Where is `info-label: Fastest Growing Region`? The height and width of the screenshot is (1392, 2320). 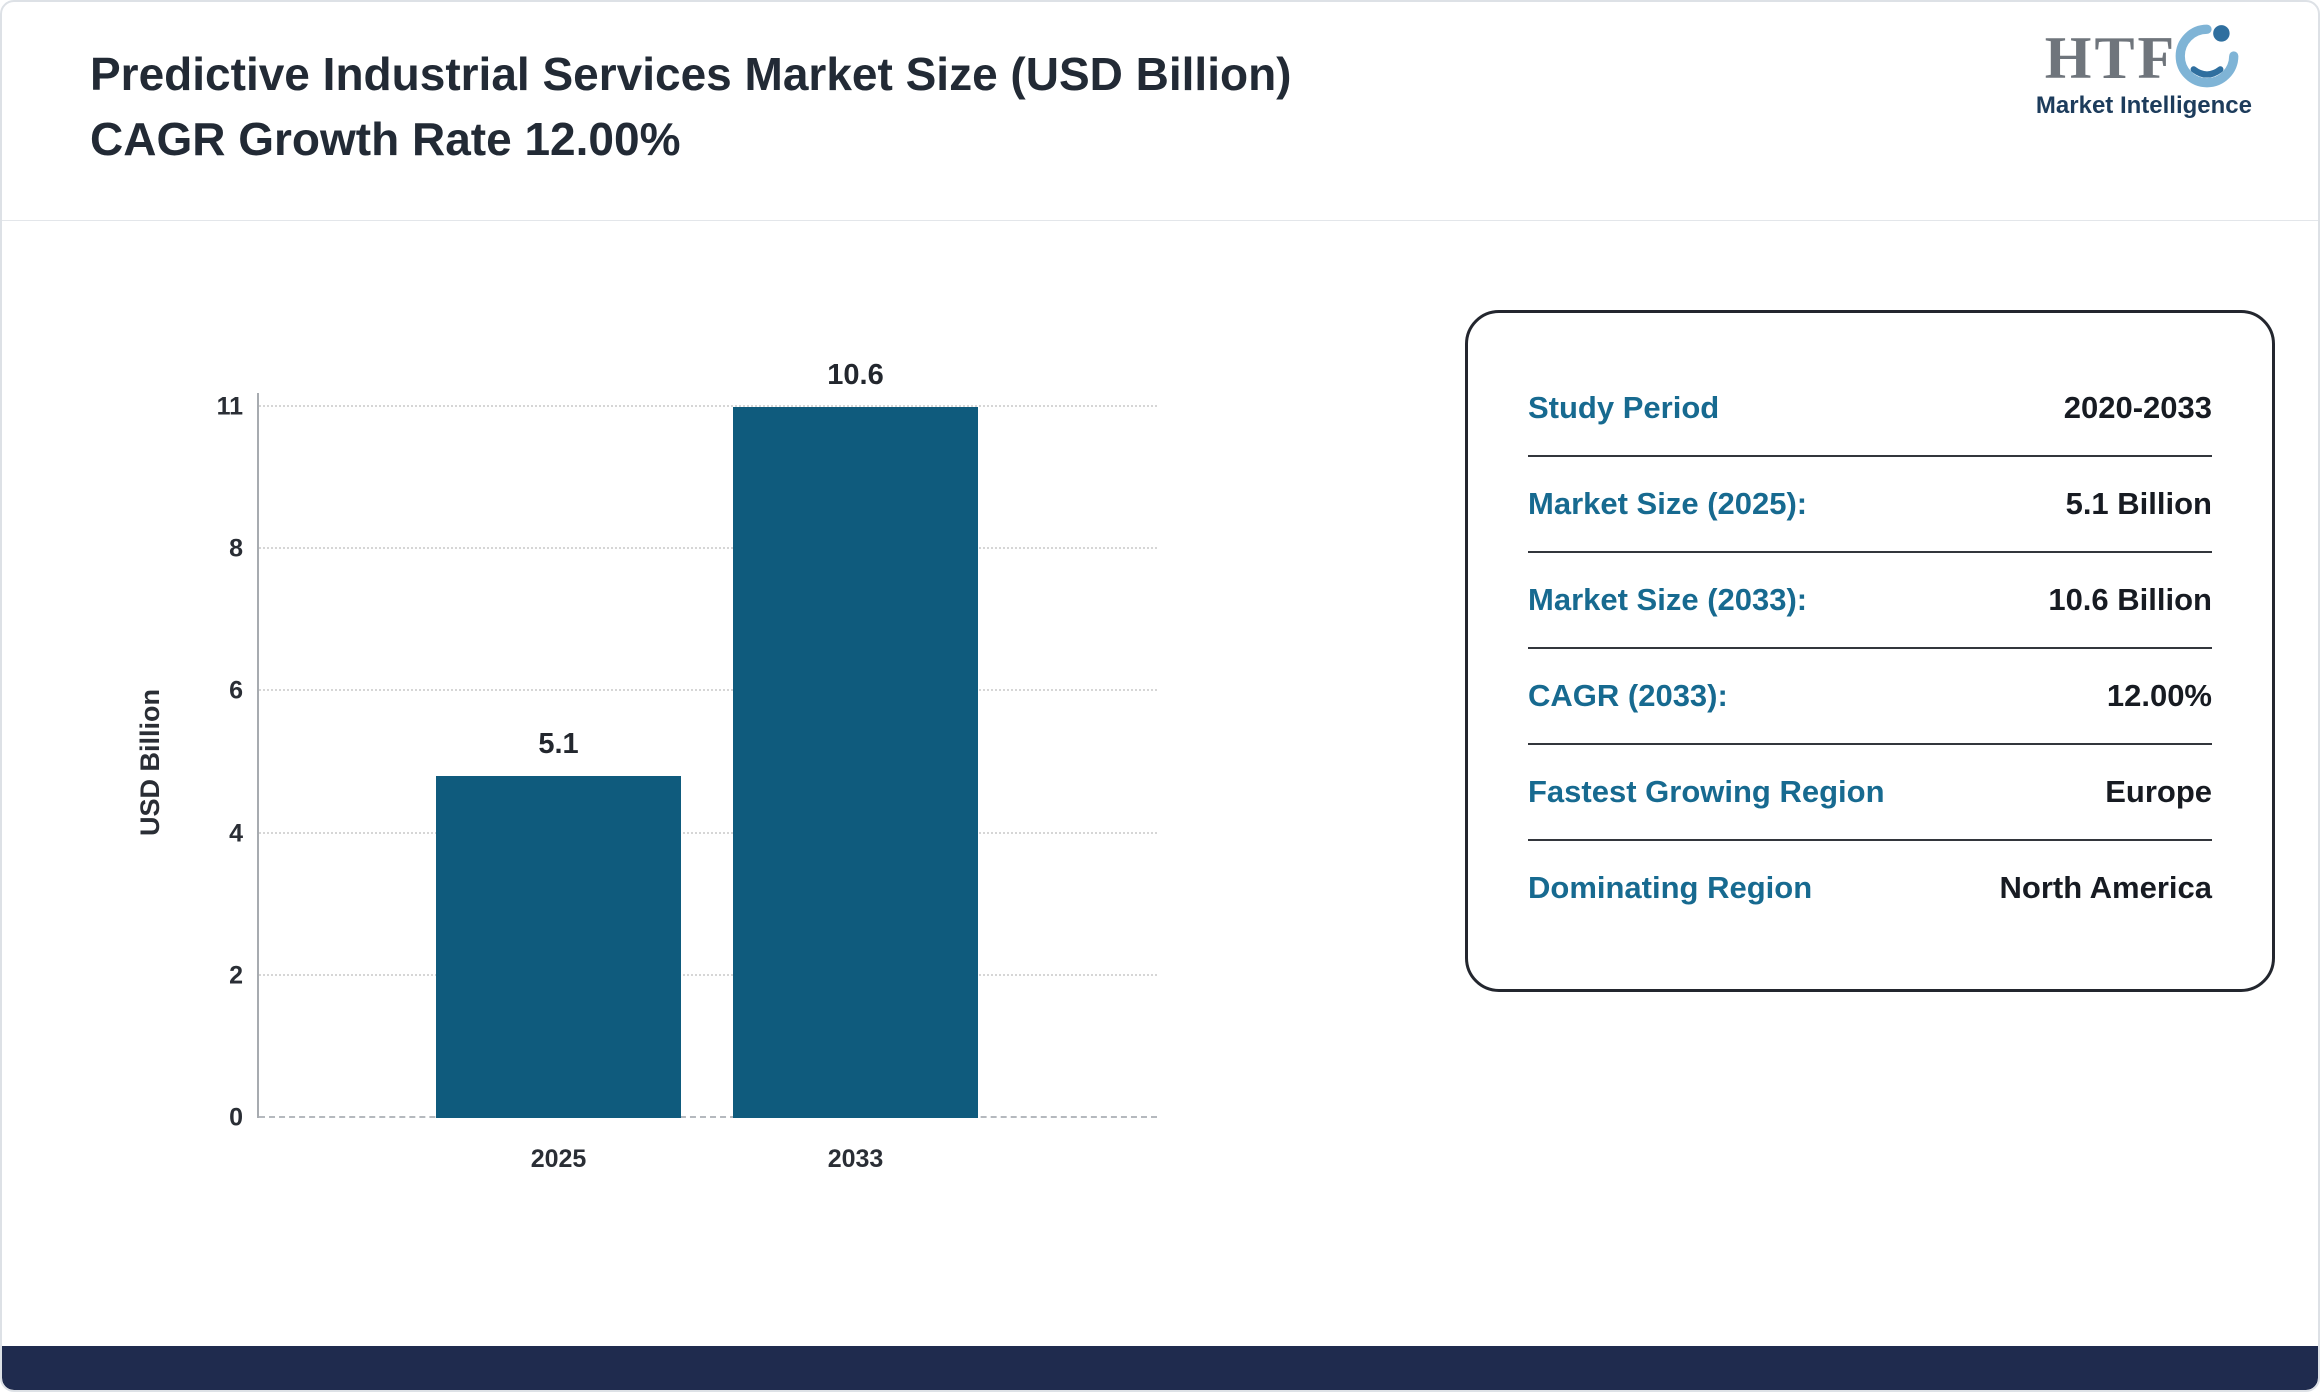
info-label: Fastest Growing Region is located at coordinates (1706, 791).